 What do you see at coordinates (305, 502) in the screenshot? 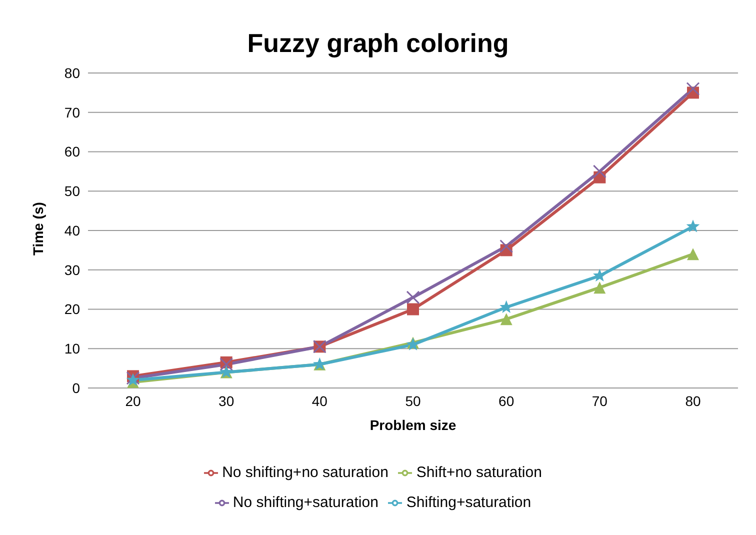
I see `legend-label: No shifting+saturation` at bounding box center [305, 502].